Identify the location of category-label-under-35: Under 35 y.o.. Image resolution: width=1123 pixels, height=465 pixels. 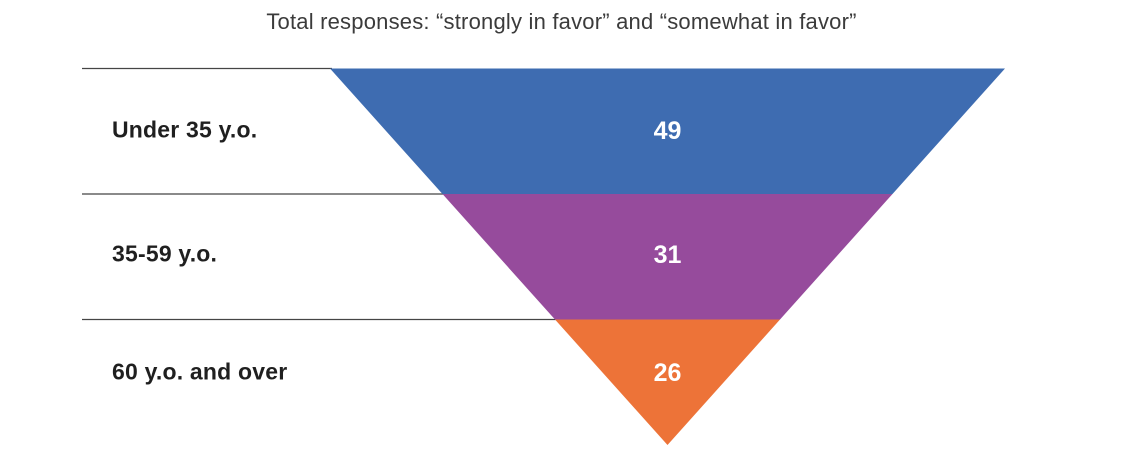
(185, 129).